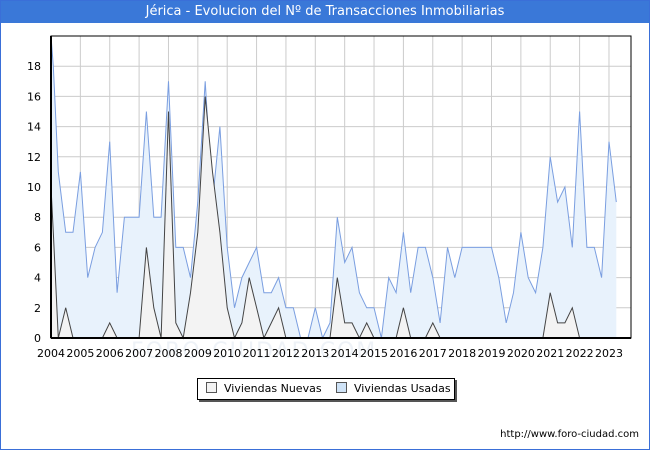  I want to click on x-tick-label: 2011, so click(257, 353).